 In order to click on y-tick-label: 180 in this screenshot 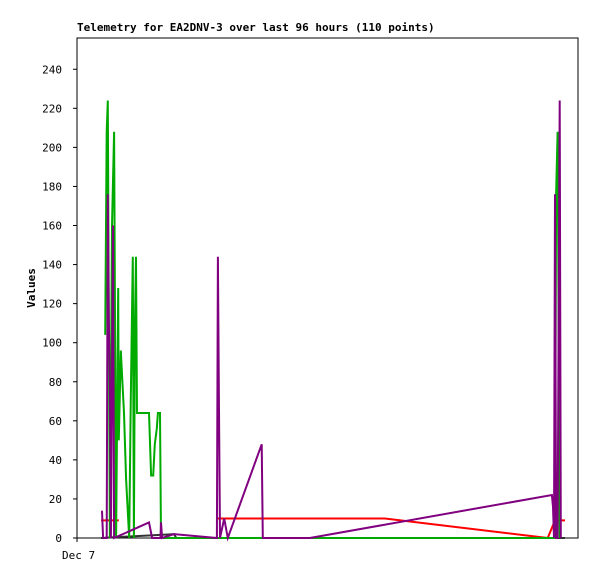, I will do `click(52, 186)`.